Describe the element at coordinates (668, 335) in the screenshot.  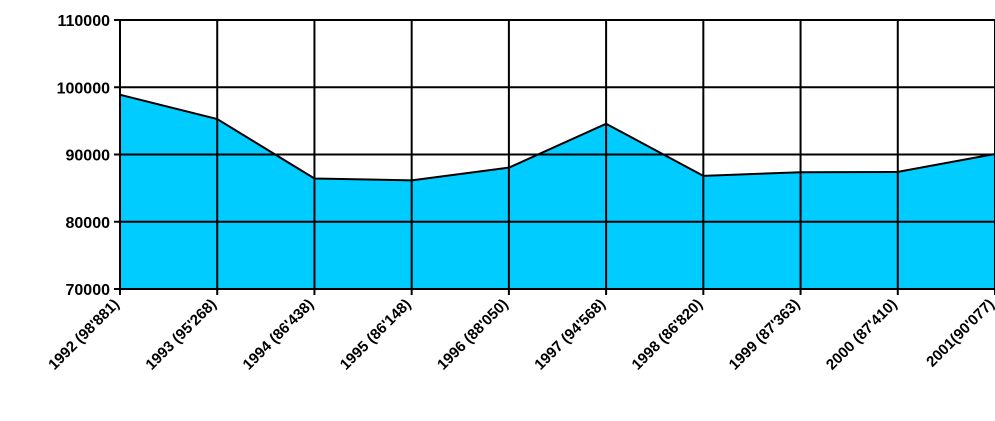
I see `x-tick-label-6: 1998 (86'820)` at that location.